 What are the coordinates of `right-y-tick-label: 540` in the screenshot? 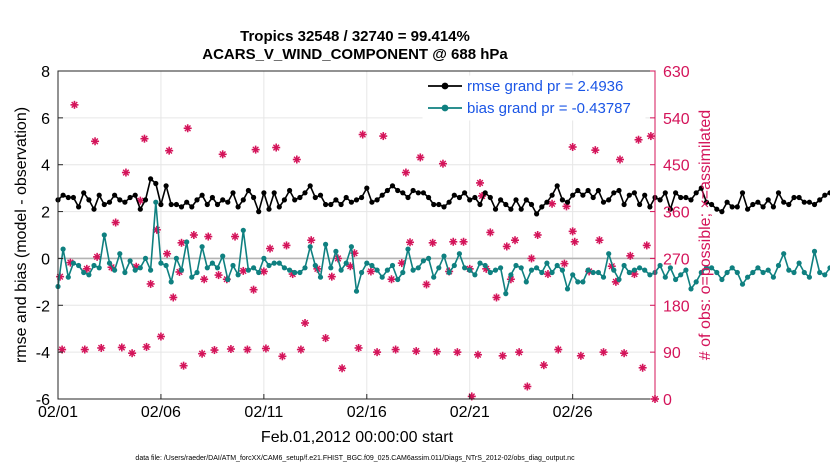 It's located at (676, 119).